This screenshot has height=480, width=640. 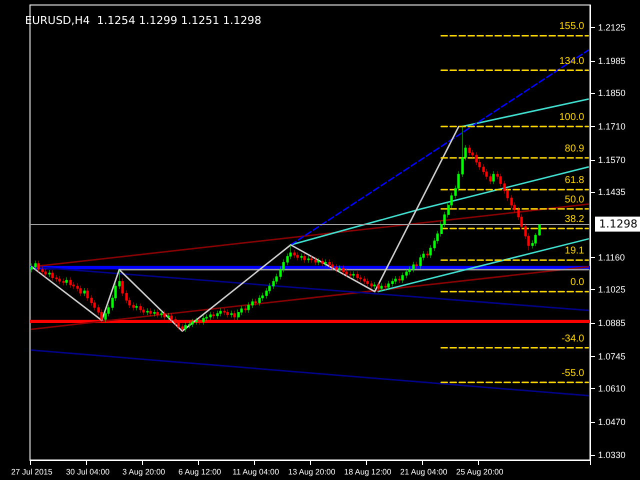 What do you see at coordinates (312, 472) in the screenshot?
I see `x-tick-label: 13 Aug 20:00` at bounding box center [312, 472].